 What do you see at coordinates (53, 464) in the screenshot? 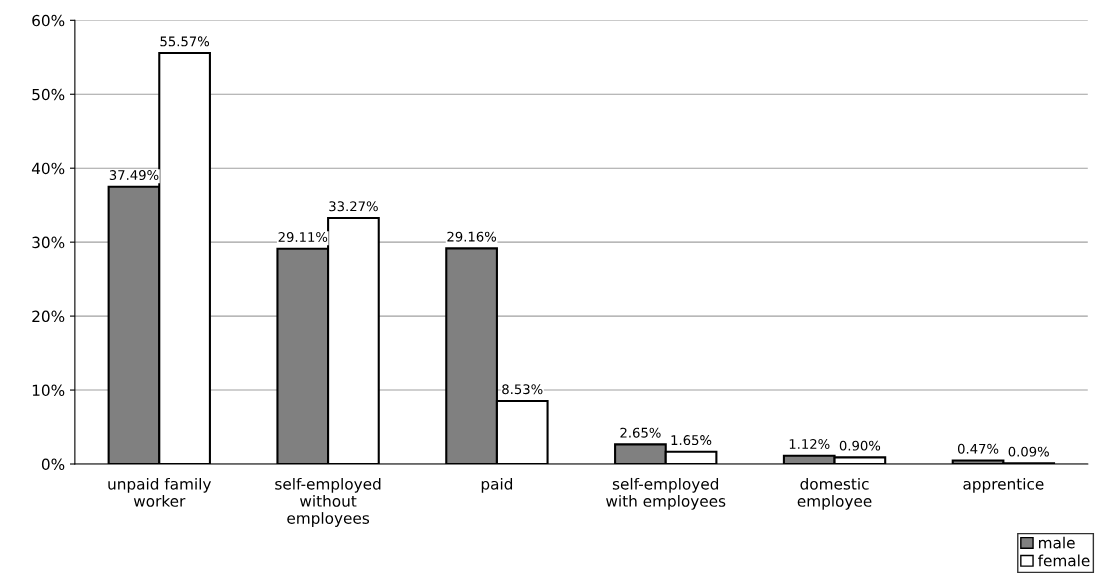
I see `y-tick-label: 0%` at bounding box center [53, 464].